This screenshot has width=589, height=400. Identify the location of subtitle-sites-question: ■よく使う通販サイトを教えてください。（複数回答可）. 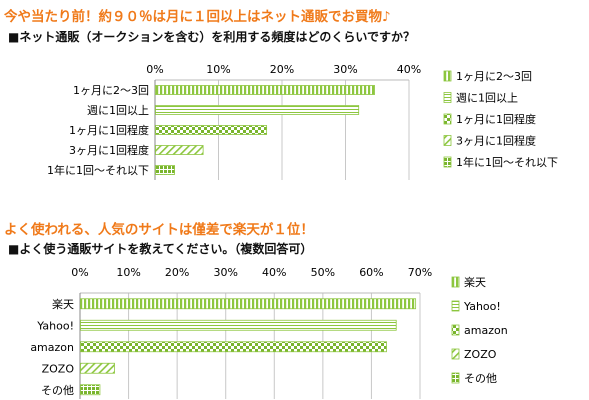
(160, 249).